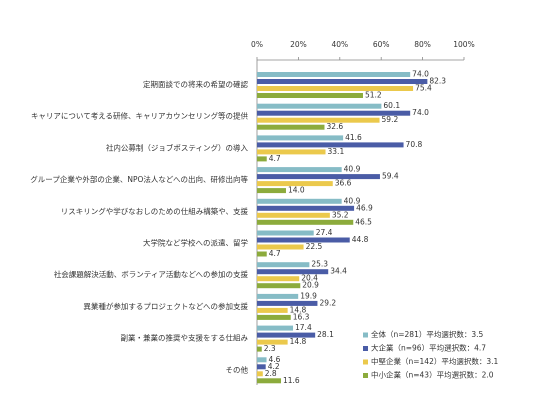 The width and height of the screenshot is (535, 409). What do you see at coordinates (310, 285) in the screenshot?
I see `value-label: 20.9` at bounding box center [310, 285].